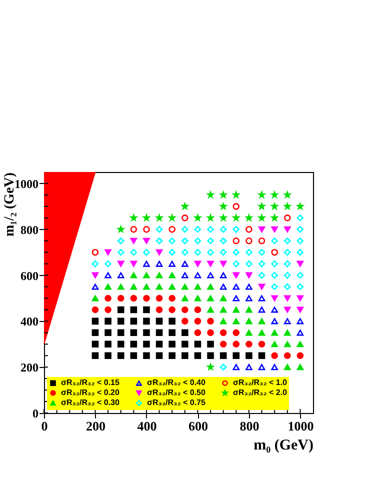 This screenshot has width=374, height=484. Describe the element at coordinates (250, 426) in the screenshot. I see `x-tick-label: 800` at that location.